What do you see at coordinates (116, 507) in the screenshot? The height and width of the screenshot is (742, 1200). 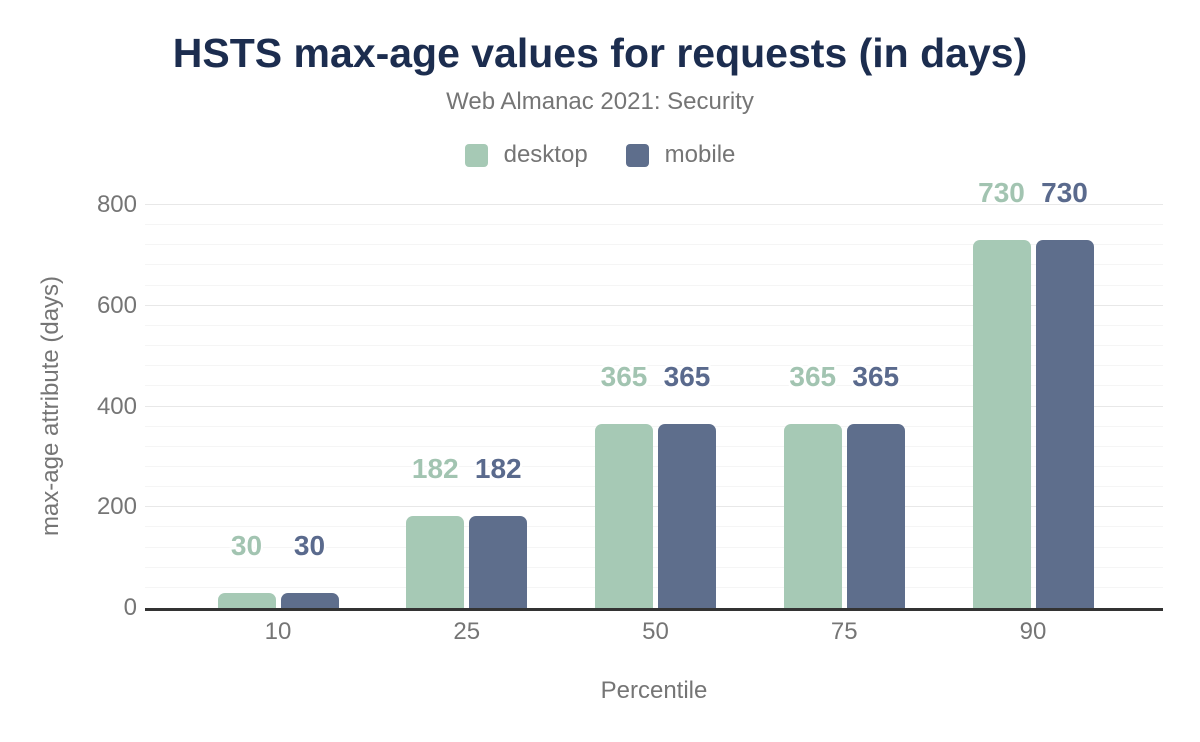 I see `y-tick-label: 200` at bounding box center [116, 507].